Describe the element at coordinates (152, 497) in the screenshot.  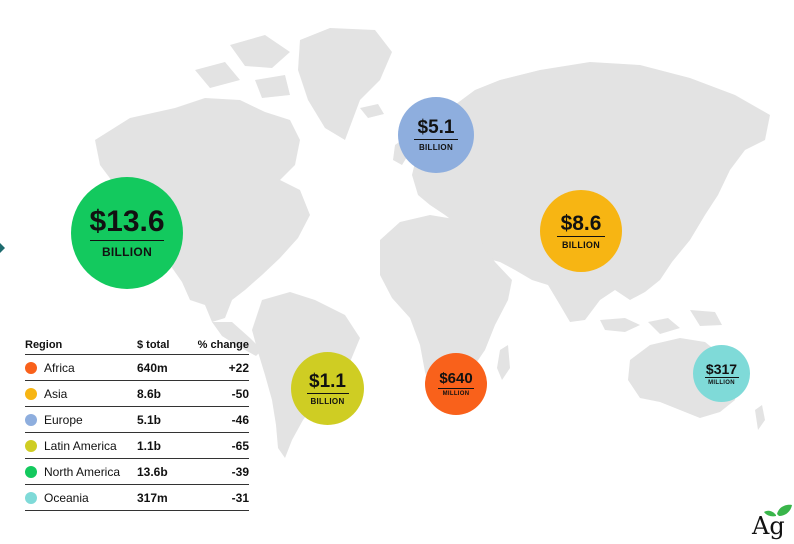
I see `region-total: 317m` at that location.